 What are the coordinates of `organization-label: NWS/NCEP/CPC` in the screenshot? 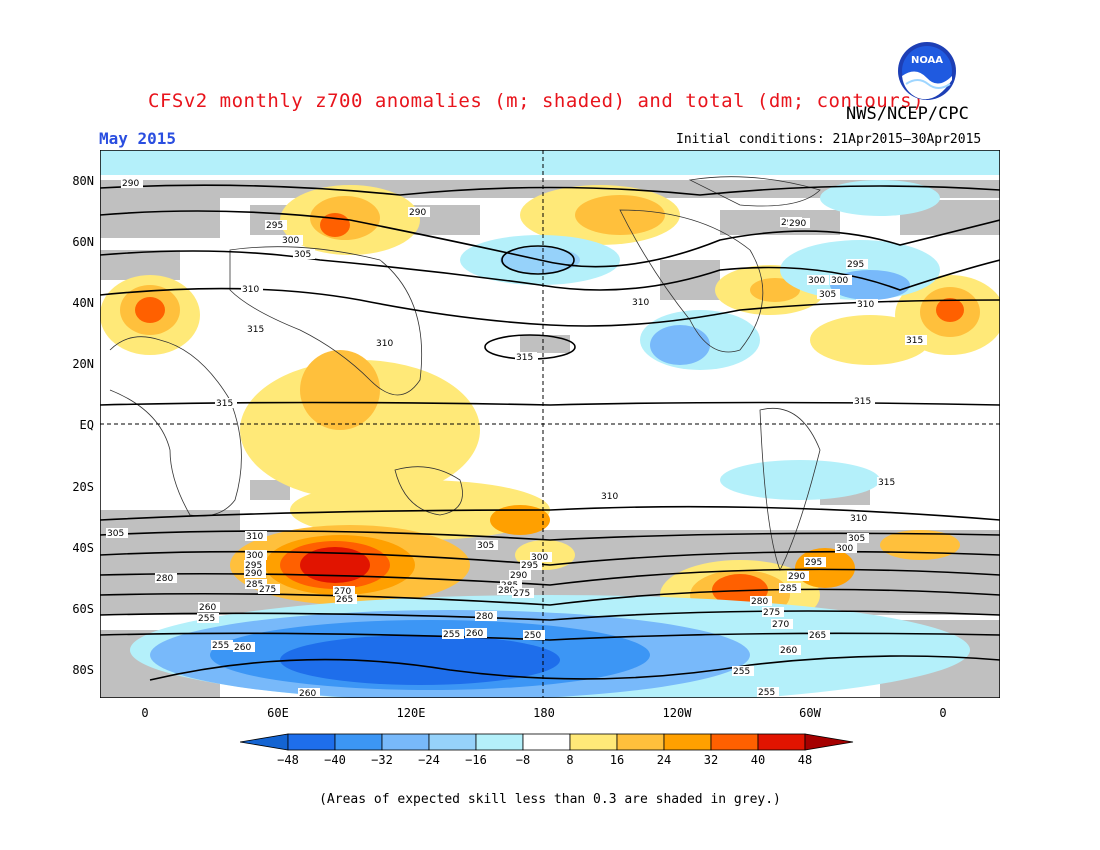 It's located at (907, 114).